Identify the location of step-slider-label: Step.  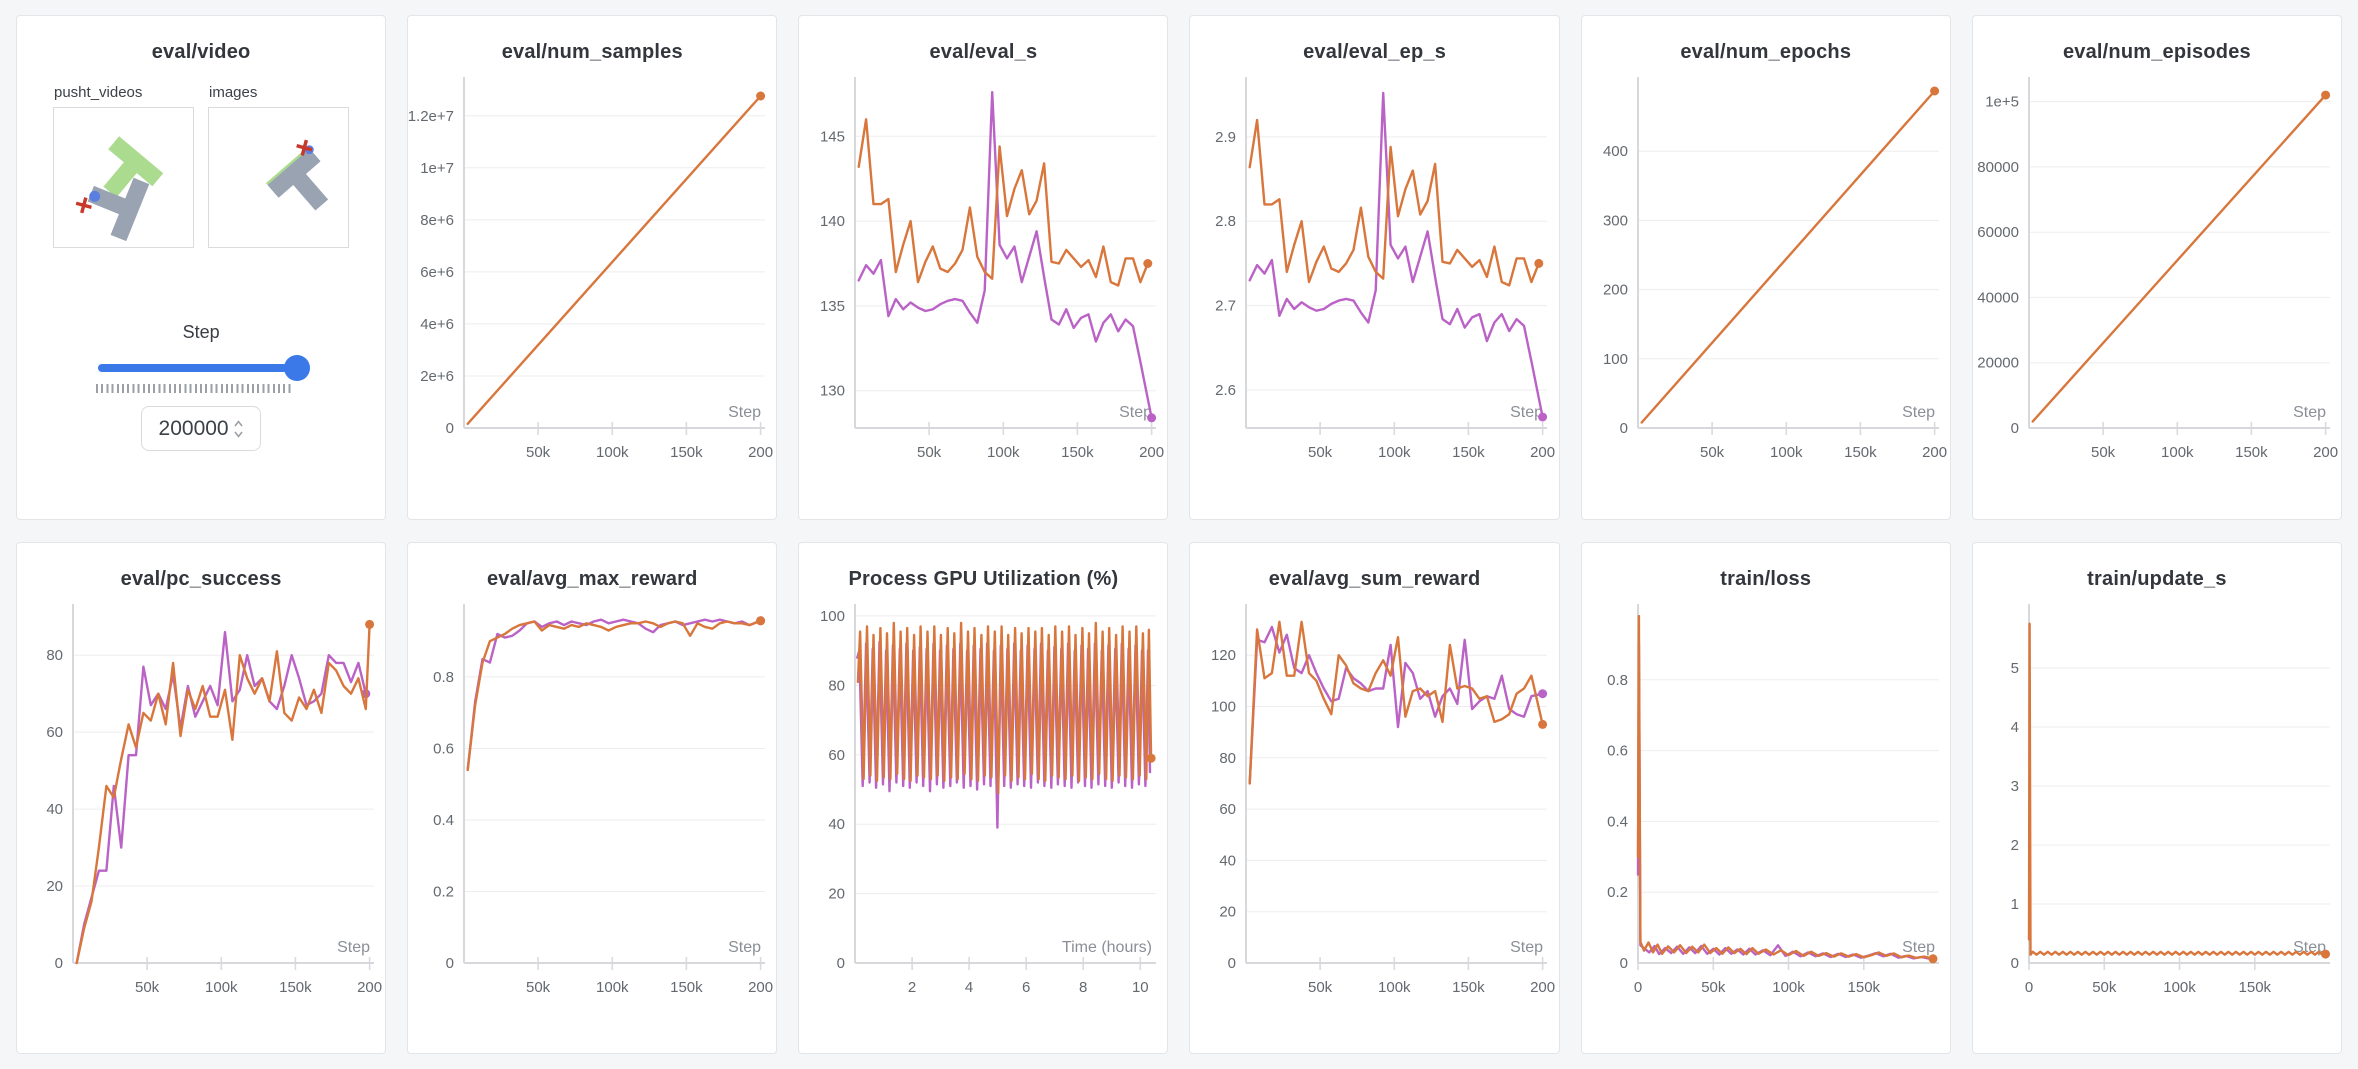
(201, 332).